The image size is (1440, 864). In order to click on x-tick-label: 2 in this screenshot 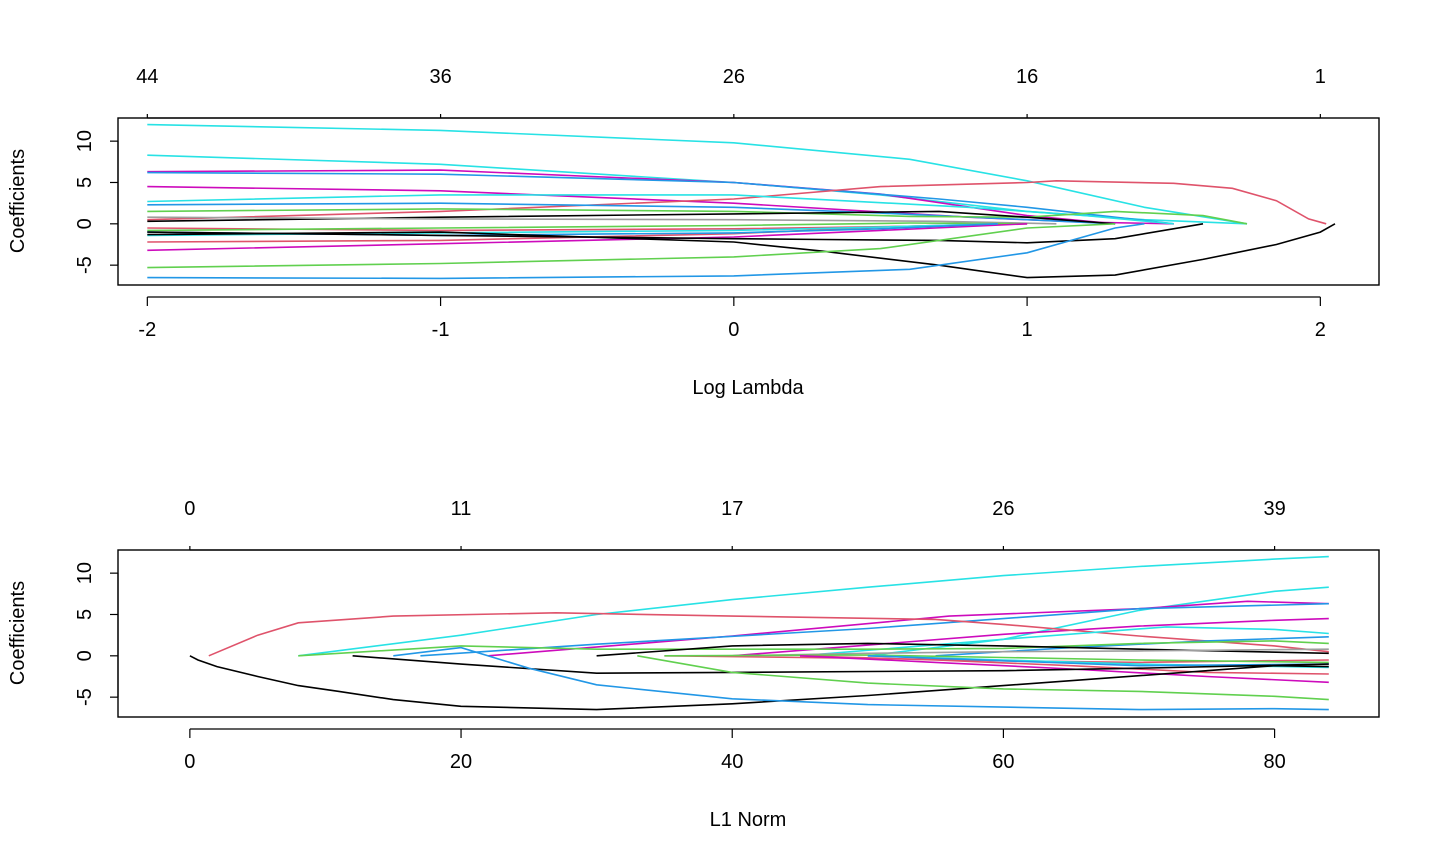, I will do `click(1320, 330)`.